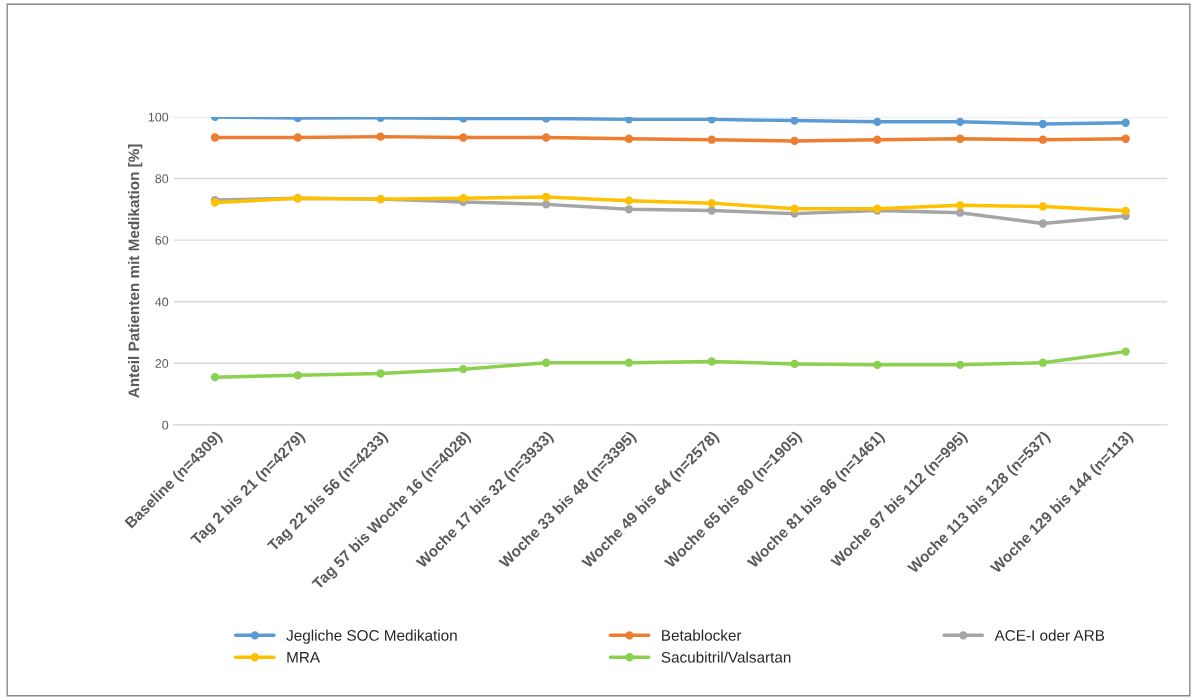 This screenshot has width=1197, height=700. What do you see at coordinates (162, 240) in the screenshot?
I see `y-tick-label: 60` at bounding box center [162, 240].